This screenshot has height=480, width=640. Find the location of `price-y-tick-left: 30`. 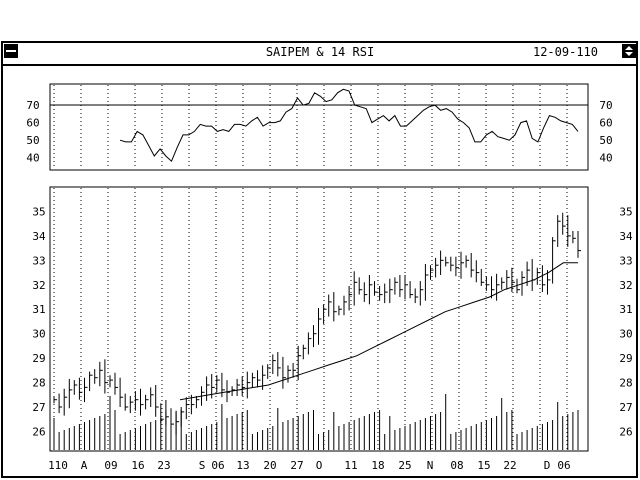

price-y-tick-left: 30 is located at coordinates (38, 334).